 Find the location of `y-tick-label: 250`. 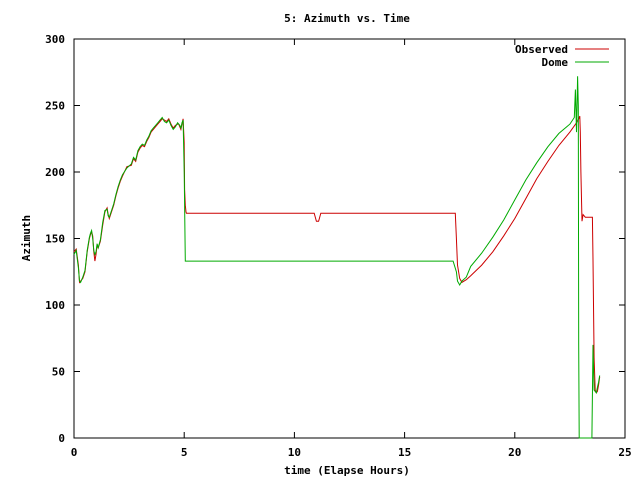

y-tick-label: 250 is located at coordinates (55, 106).